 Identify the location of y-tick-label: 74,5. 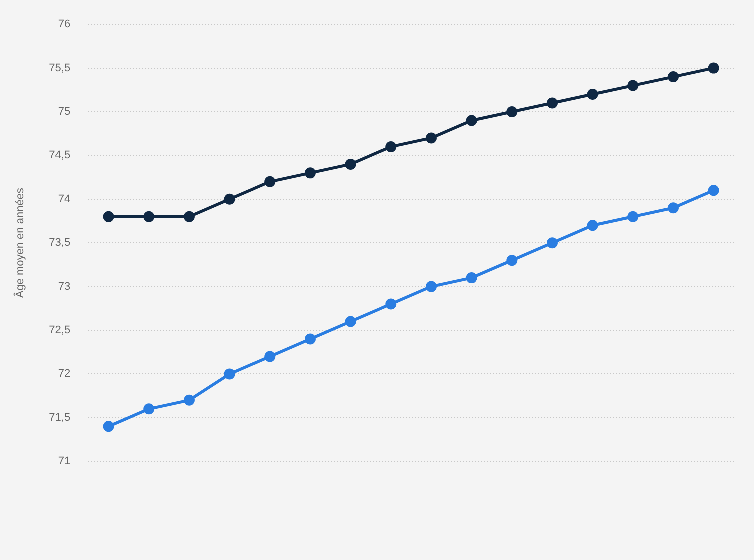
(60, 156).